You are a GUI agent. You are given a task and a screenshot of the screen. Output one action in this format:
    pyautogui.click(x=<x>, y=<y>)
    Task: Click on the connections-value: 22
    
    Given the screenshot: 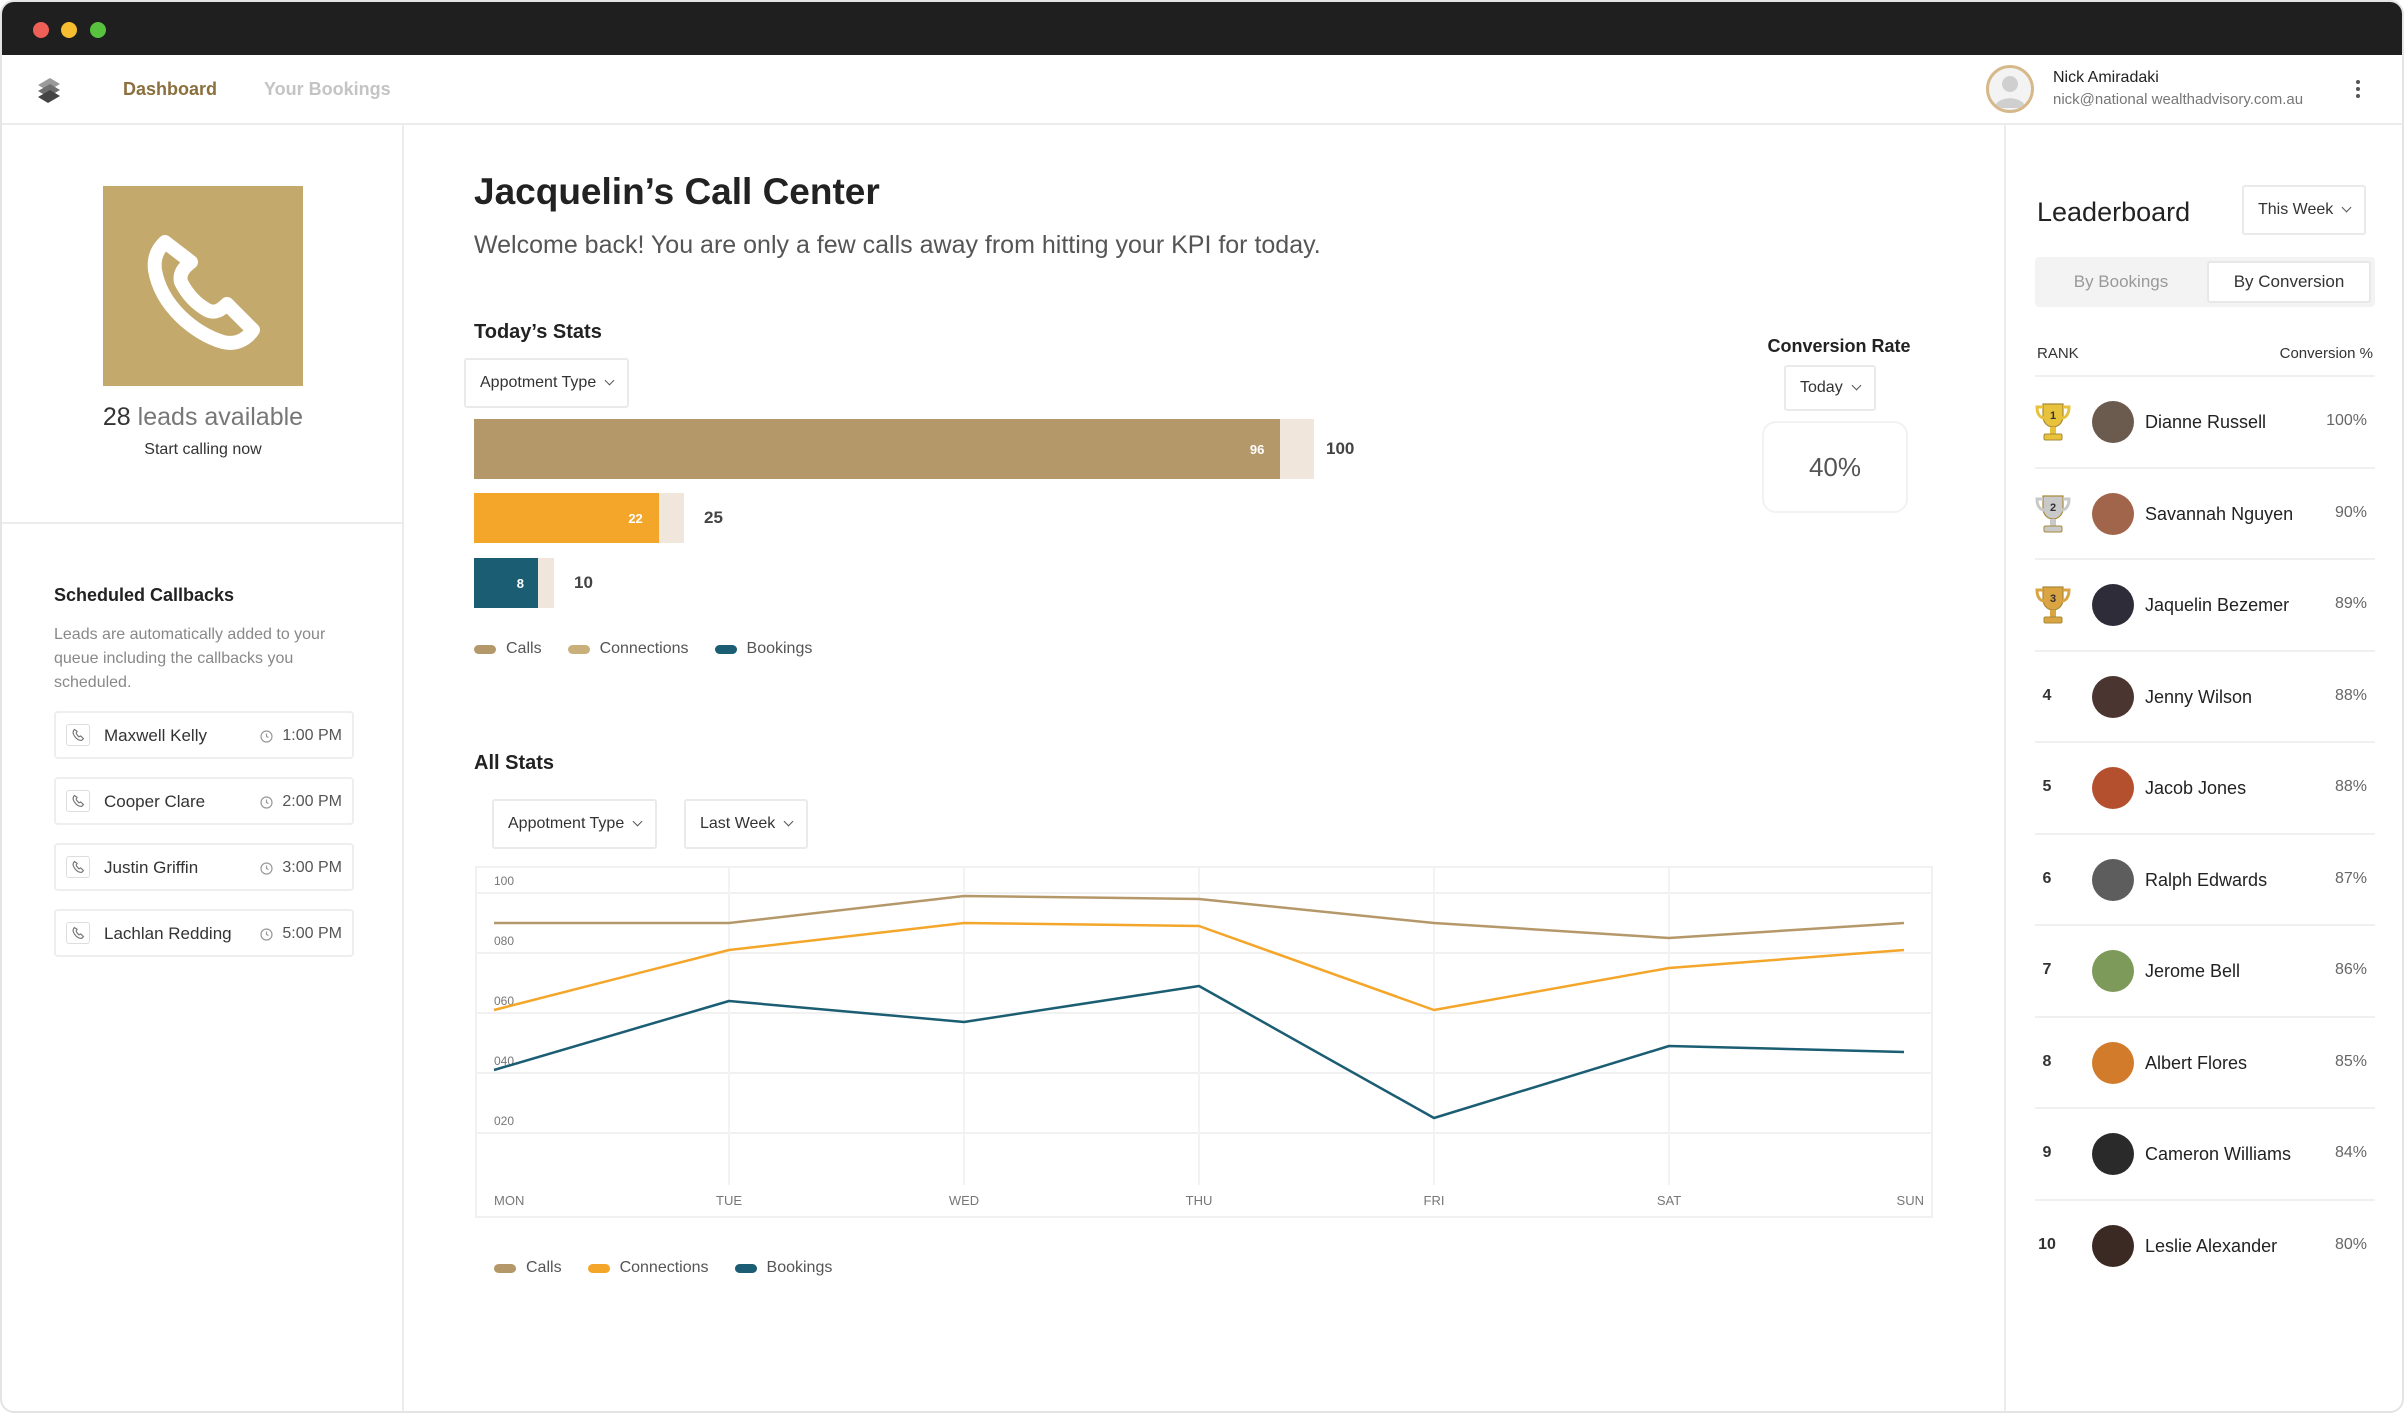 What is the action you would take?
    pyautogui.click(x=635, y=518)
    